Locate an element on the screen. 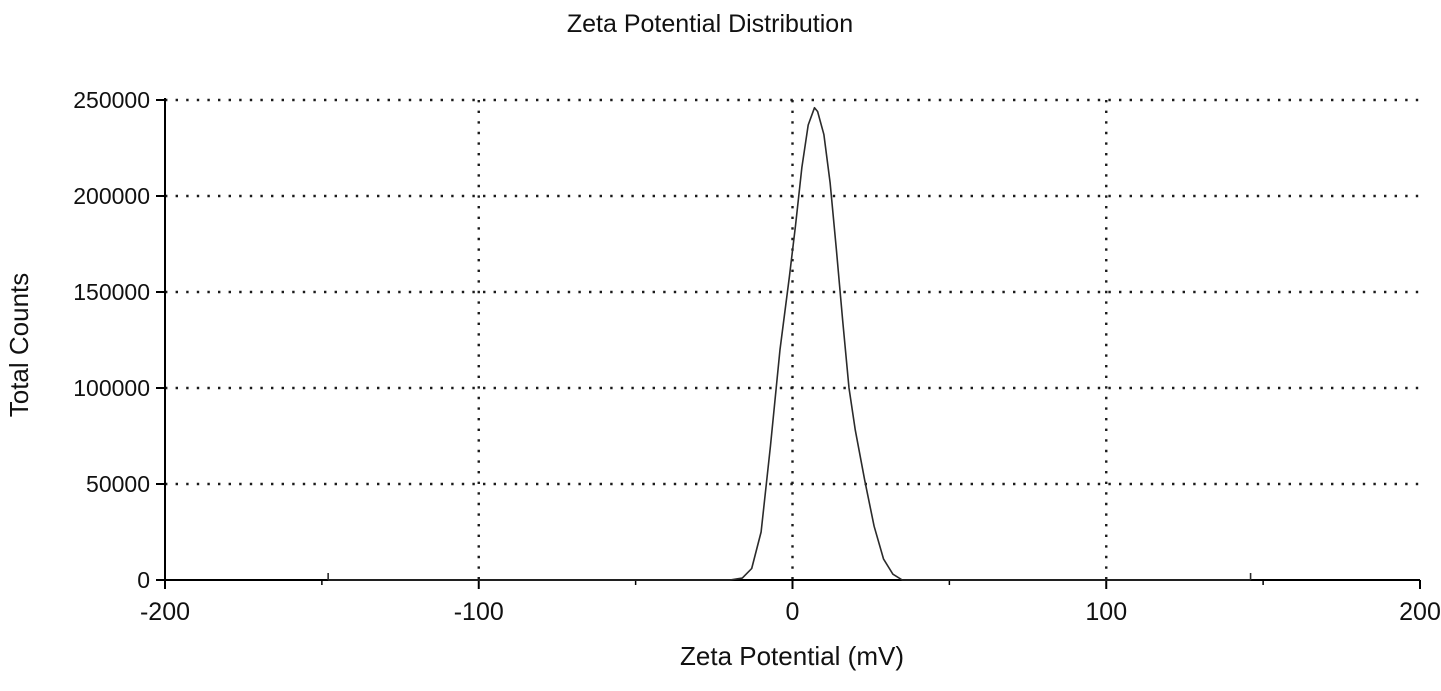 This screenshot has height=691, width=1441. y-tick-label: 200000 is located at coordinates (111, 196).